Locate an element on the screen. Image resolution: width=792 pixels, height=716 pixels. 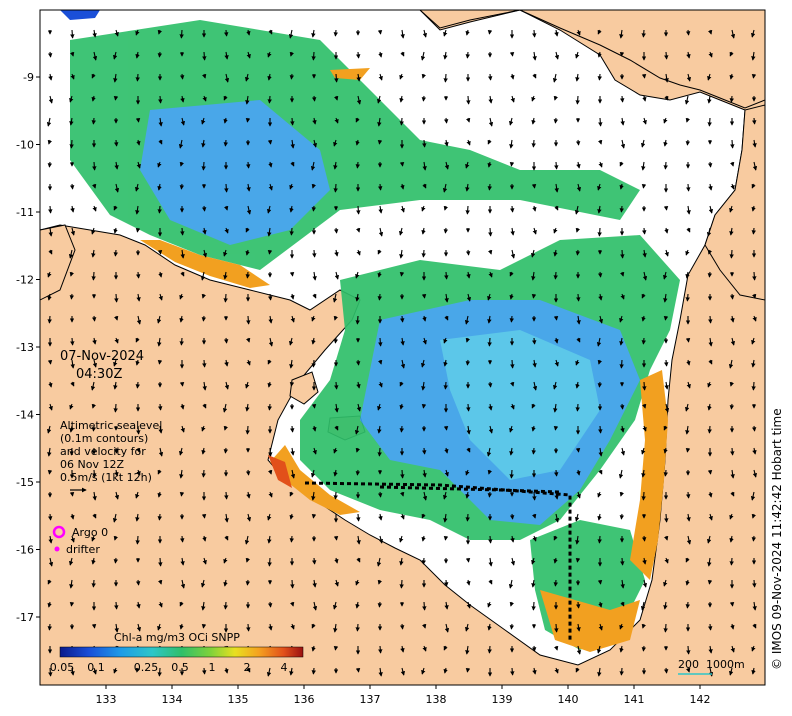
map-time: 04:30Z is located at coordinates (99, 374).